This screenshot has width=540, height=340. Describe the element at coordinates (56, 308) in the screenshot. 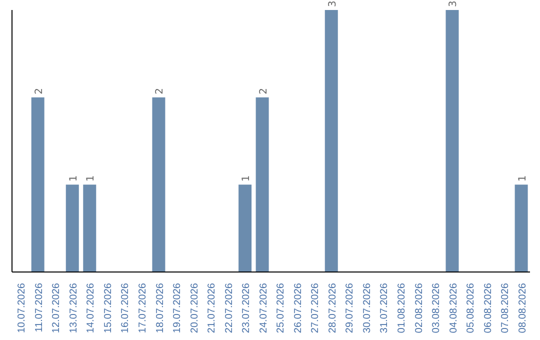

I see `x-tick-label: 12.07.2026` at that location.